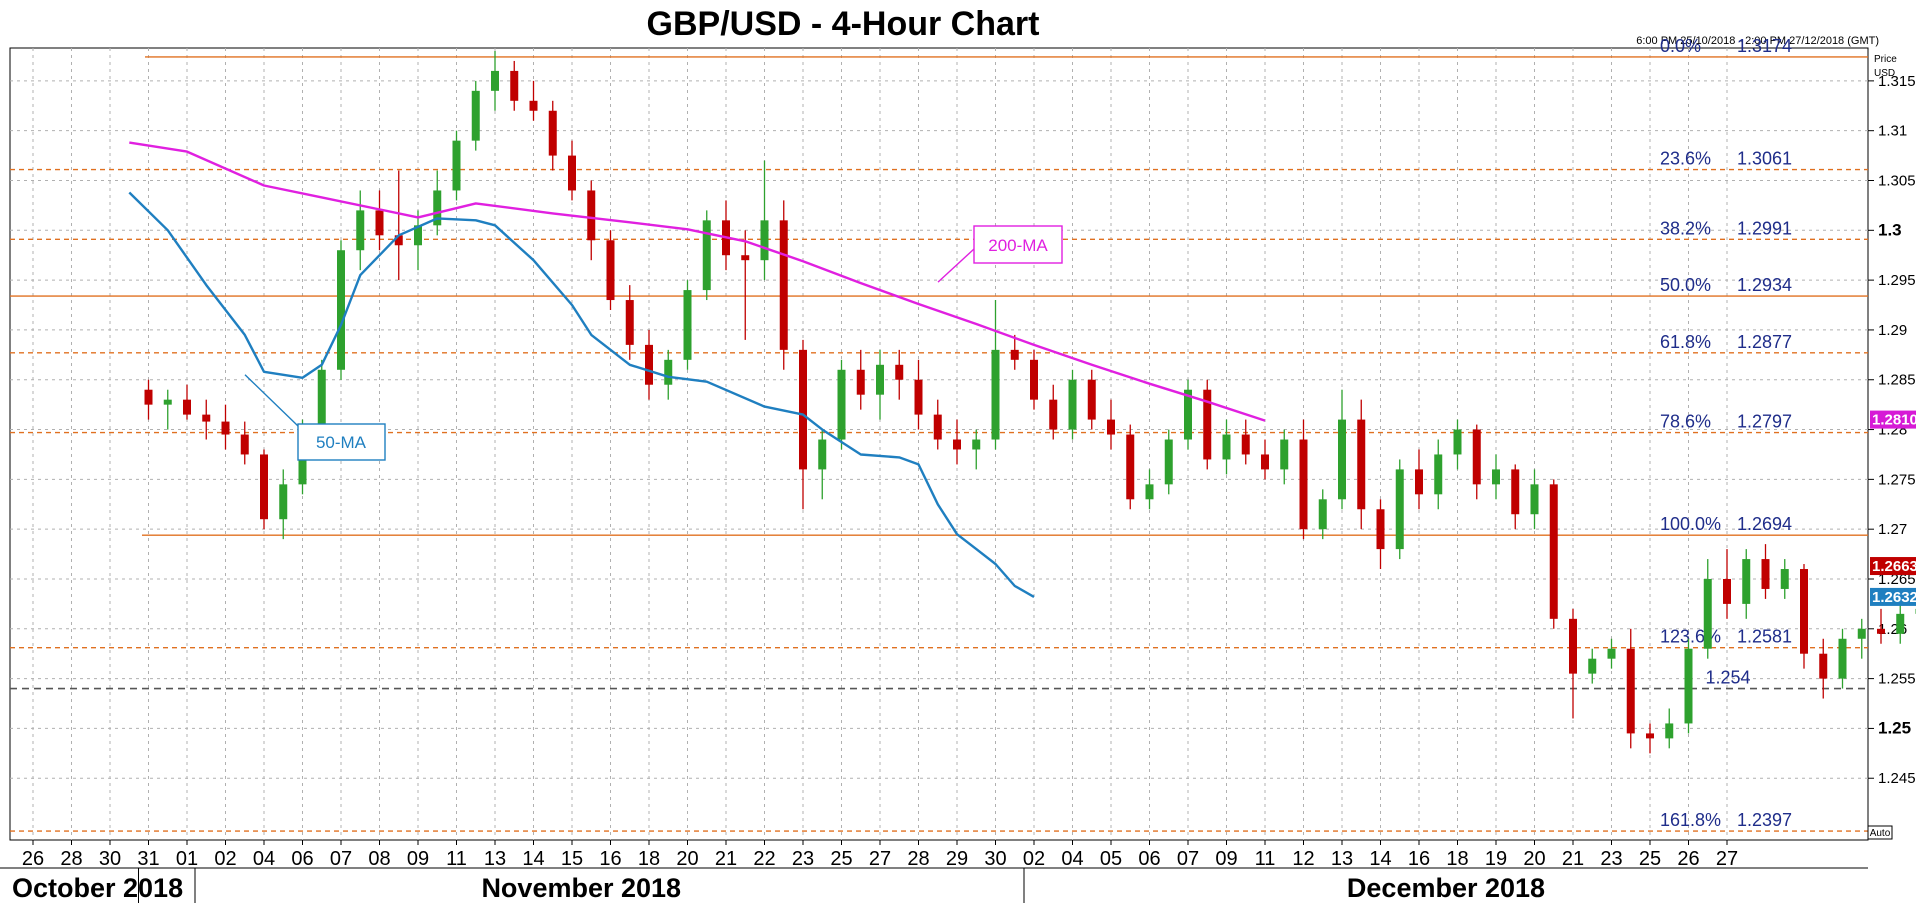 Image resolution: width=1916 pixels, height=923 pixels. I want to click on fib-percent-label: 50.0%, so click(1685, 285).